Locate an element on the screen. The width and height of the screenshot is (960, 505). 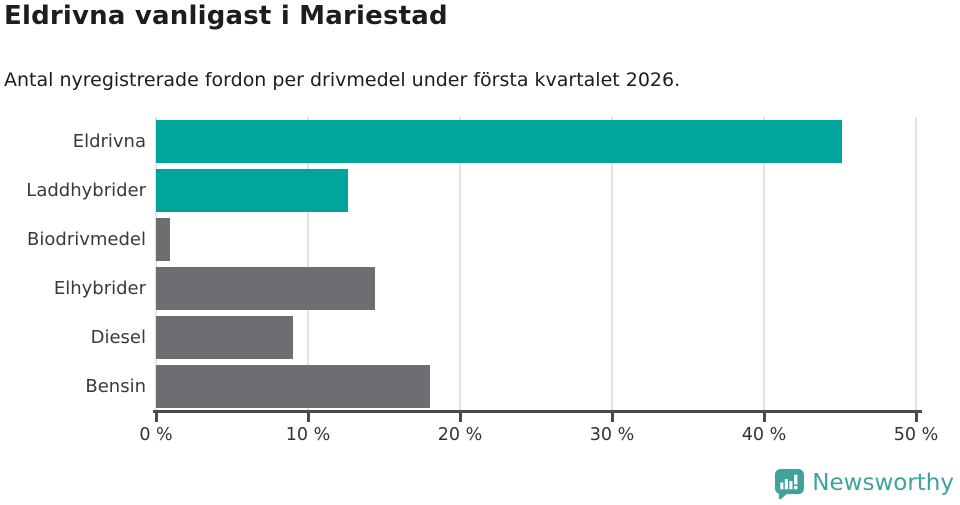
page-title: Eldrivna vanligast i Mariestad is located at coordinates (226, 16).